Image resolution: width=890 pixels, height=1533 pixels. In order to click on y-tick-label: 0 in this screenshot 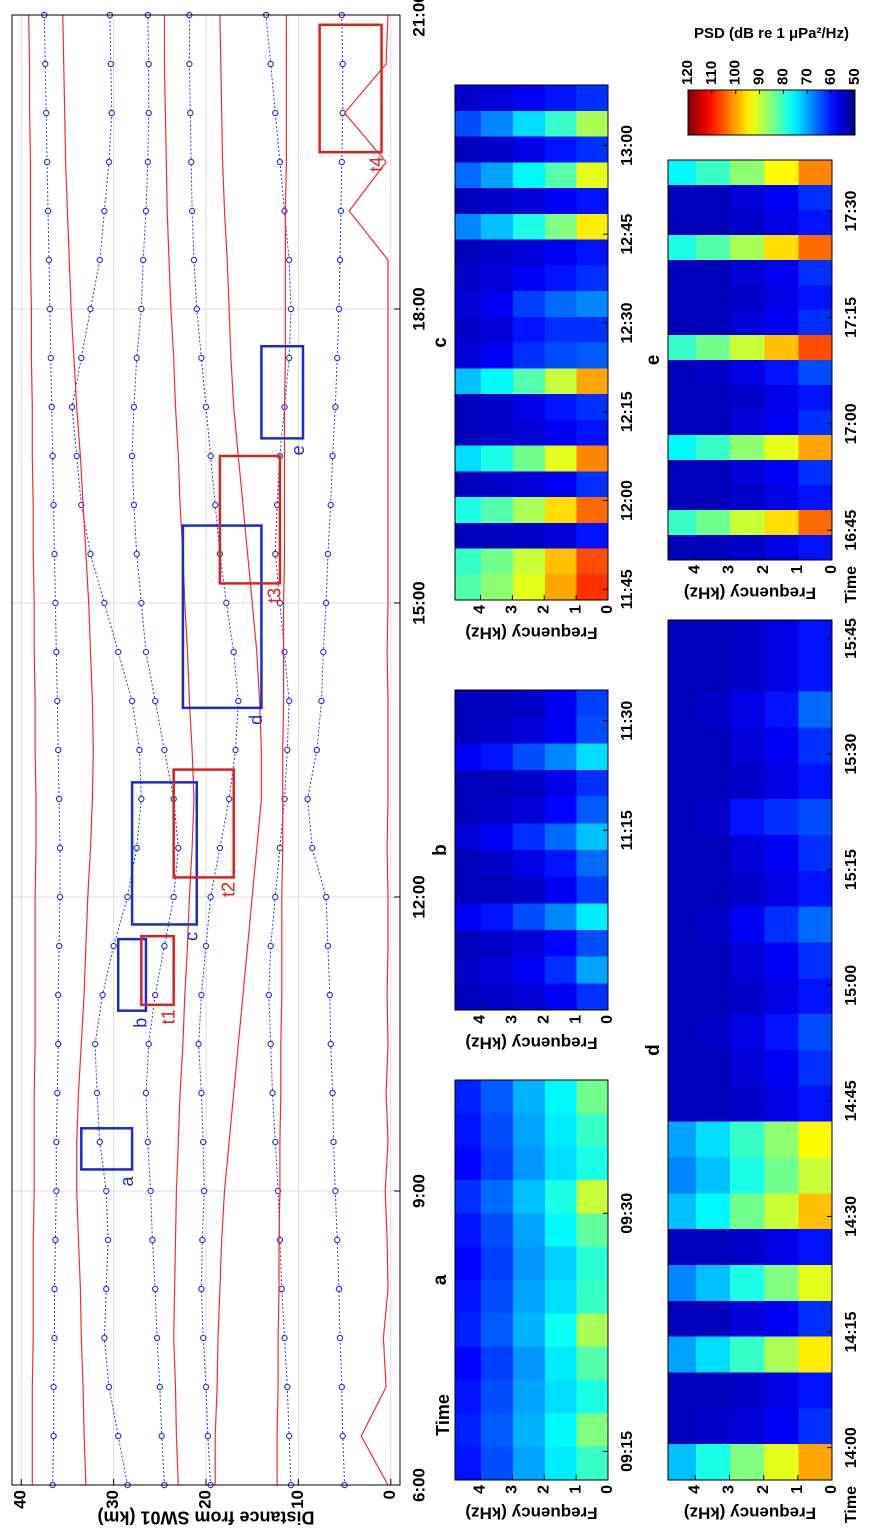, I will do `click(831, 569)`.